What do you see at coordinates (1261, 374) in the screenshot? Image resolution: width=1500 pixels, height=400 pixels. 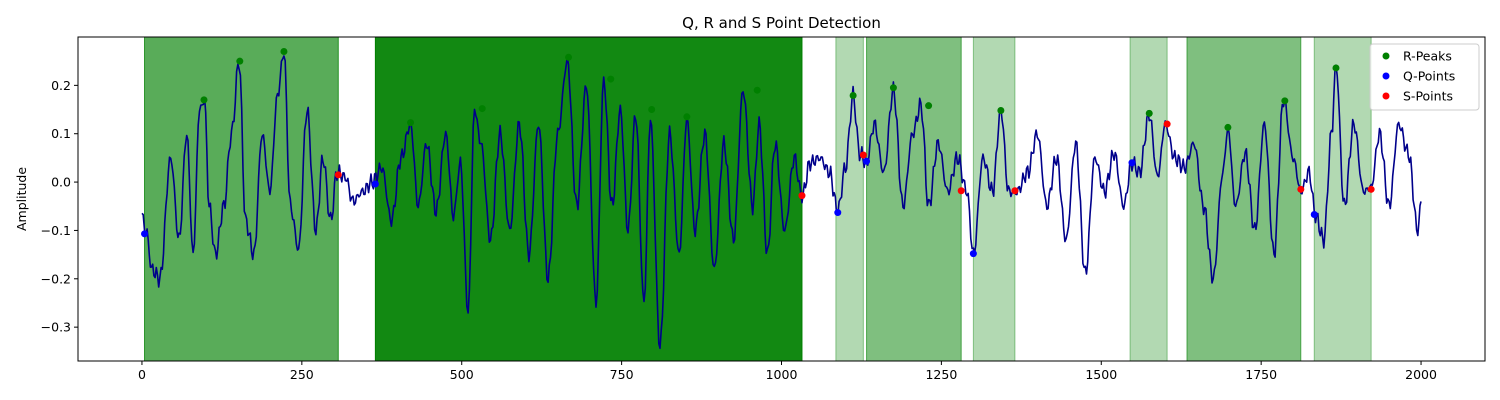 I see `x-tick-label: 1750` at bounding box center [1261, 374].